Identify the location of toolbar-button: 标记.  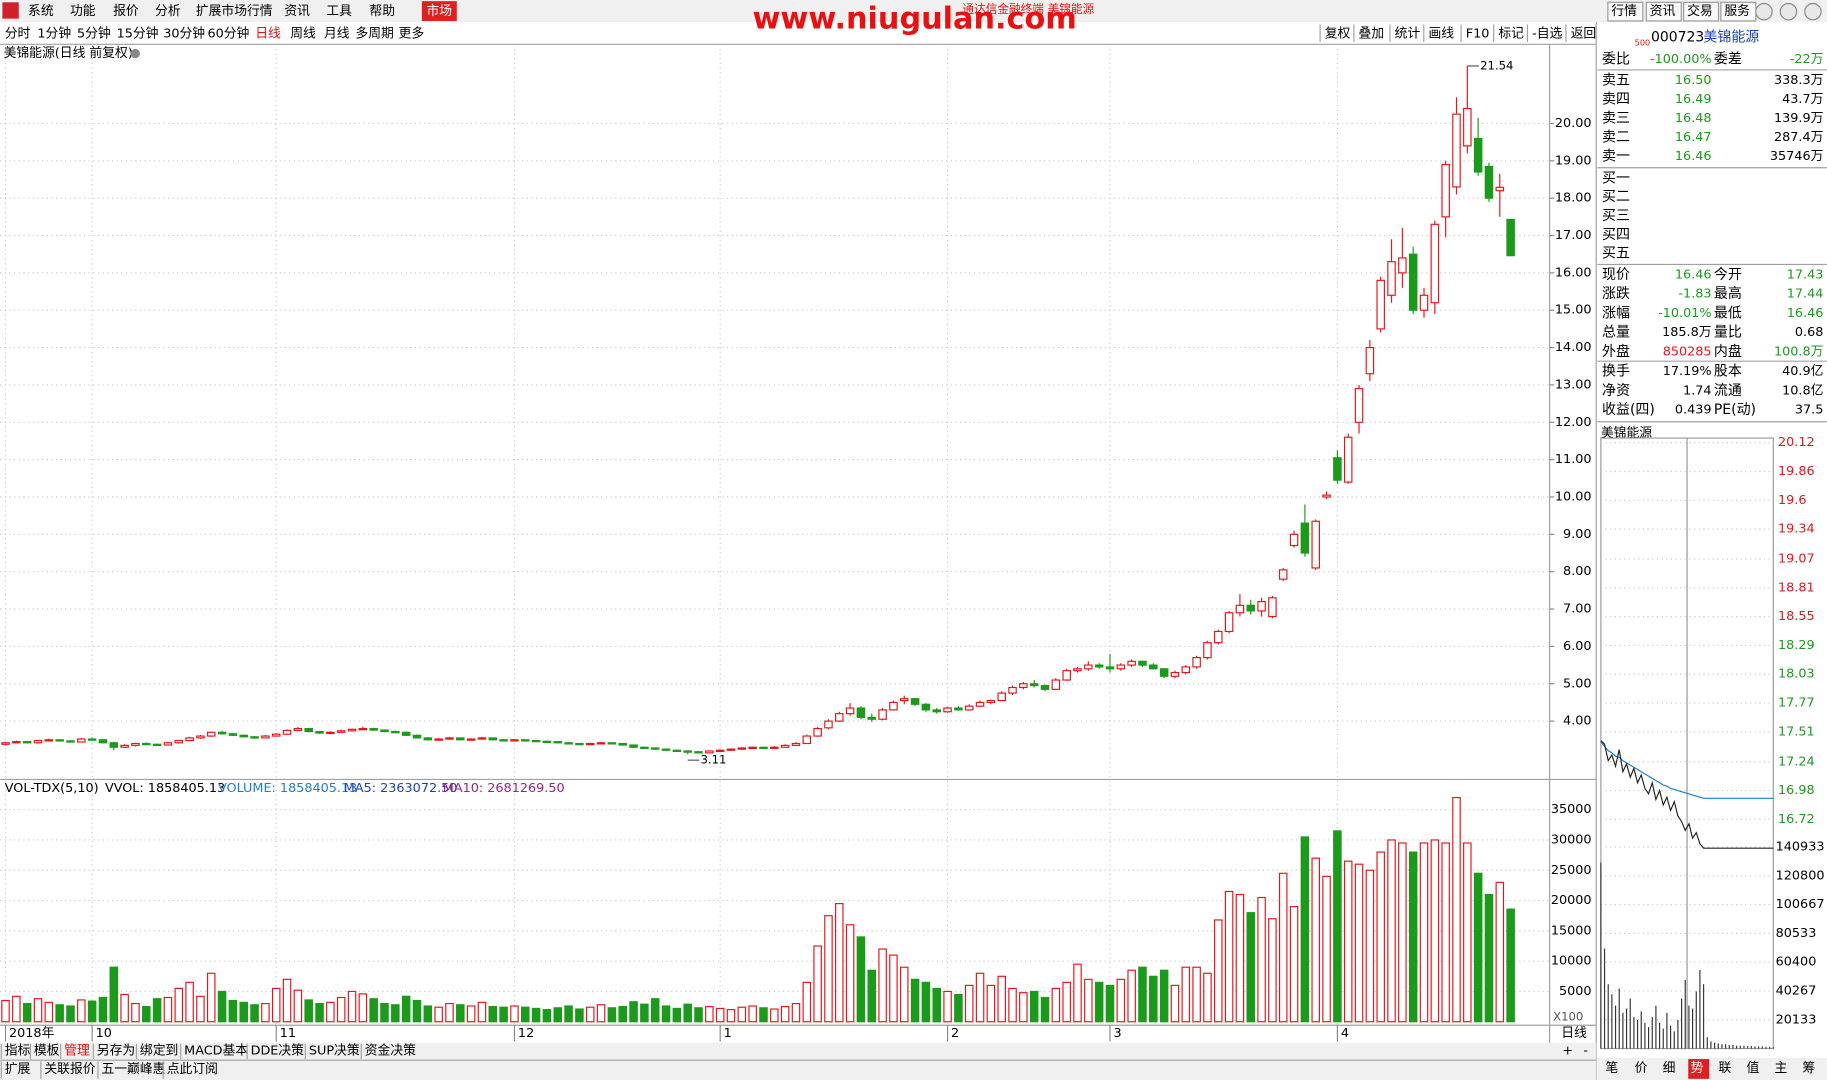
(1511, 33).